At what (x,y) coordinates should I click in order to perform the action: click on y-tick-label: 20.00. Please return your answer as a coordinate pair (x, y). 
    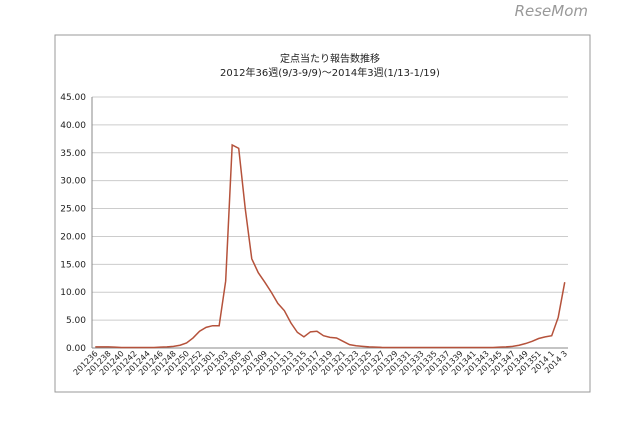
    Looking at the image, I should click on (73, 237).